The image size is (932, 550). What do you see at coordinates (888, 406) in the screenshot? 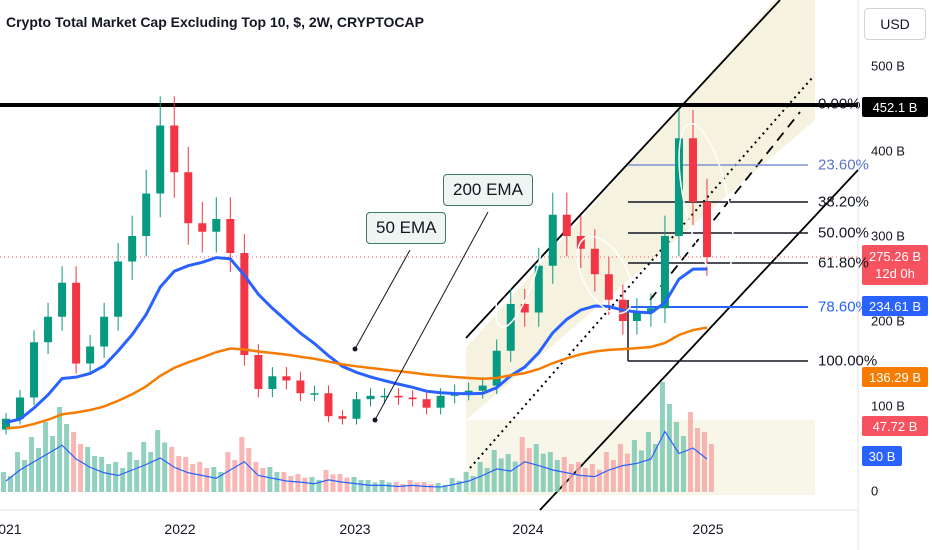
I see `y-tick-label: 100 B` at bounding box center [888, 406].